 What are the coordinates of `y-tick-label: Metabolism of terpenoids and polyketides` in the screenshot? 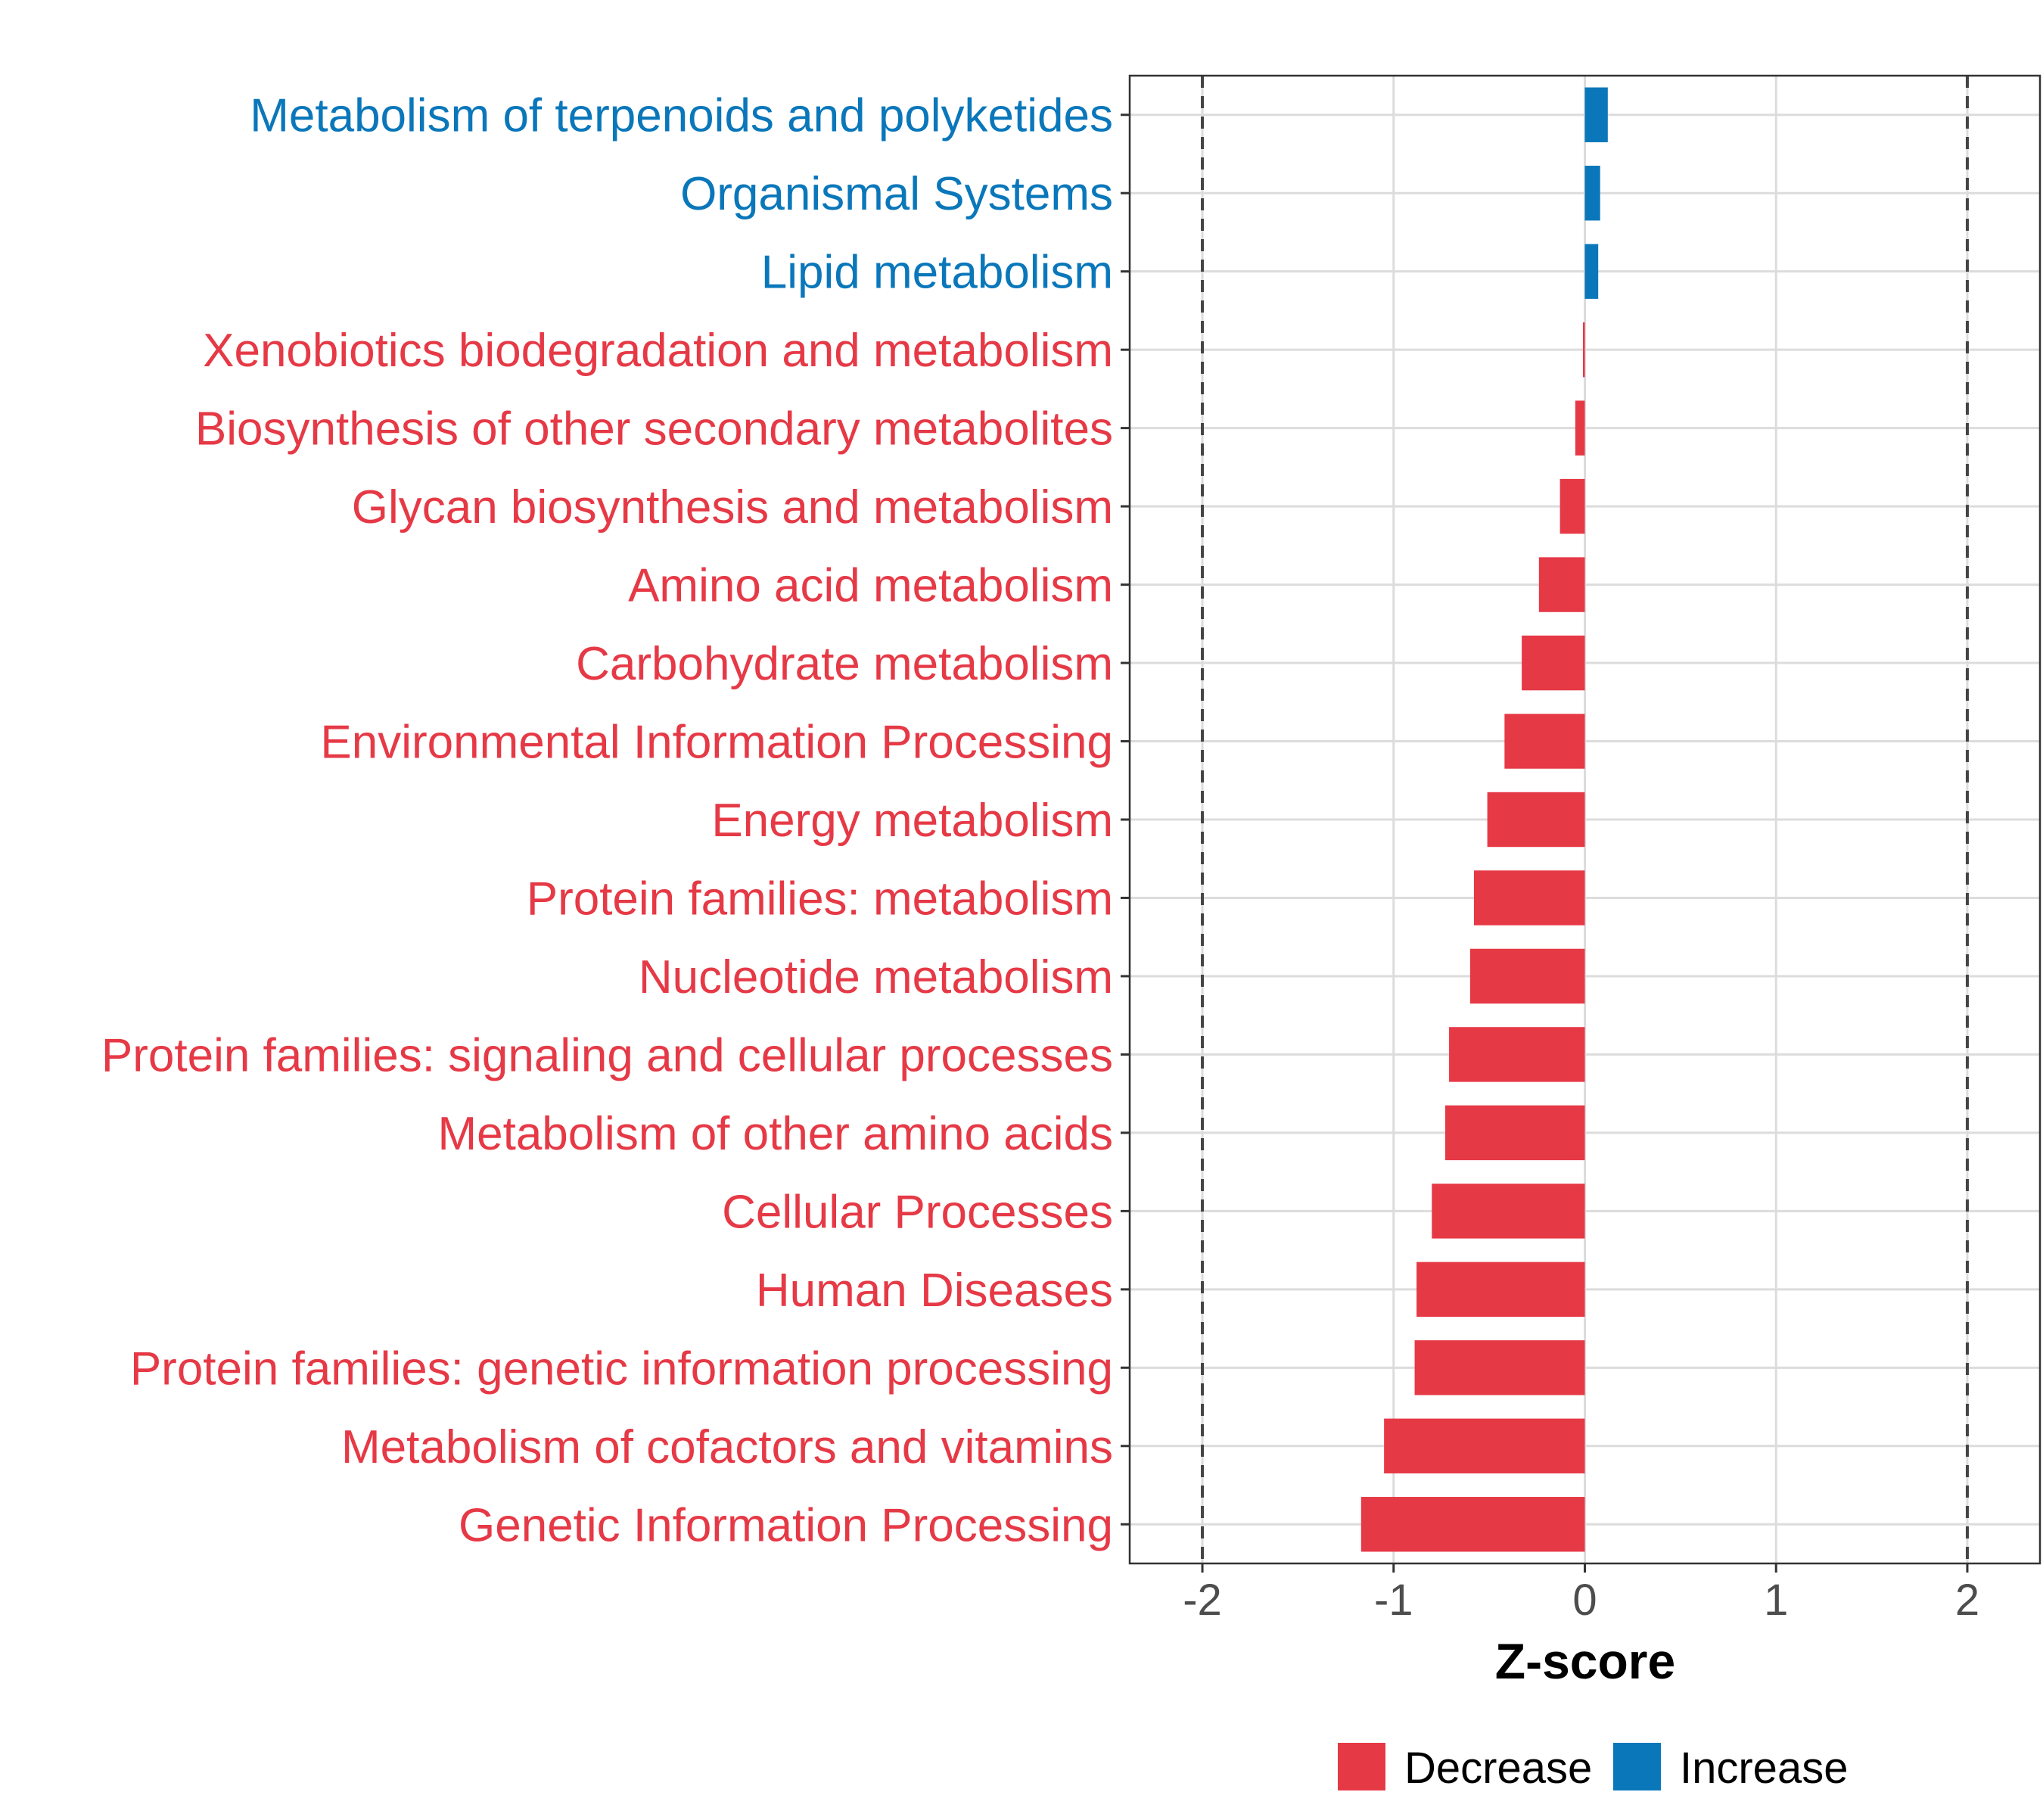 It's located at (682, 116).